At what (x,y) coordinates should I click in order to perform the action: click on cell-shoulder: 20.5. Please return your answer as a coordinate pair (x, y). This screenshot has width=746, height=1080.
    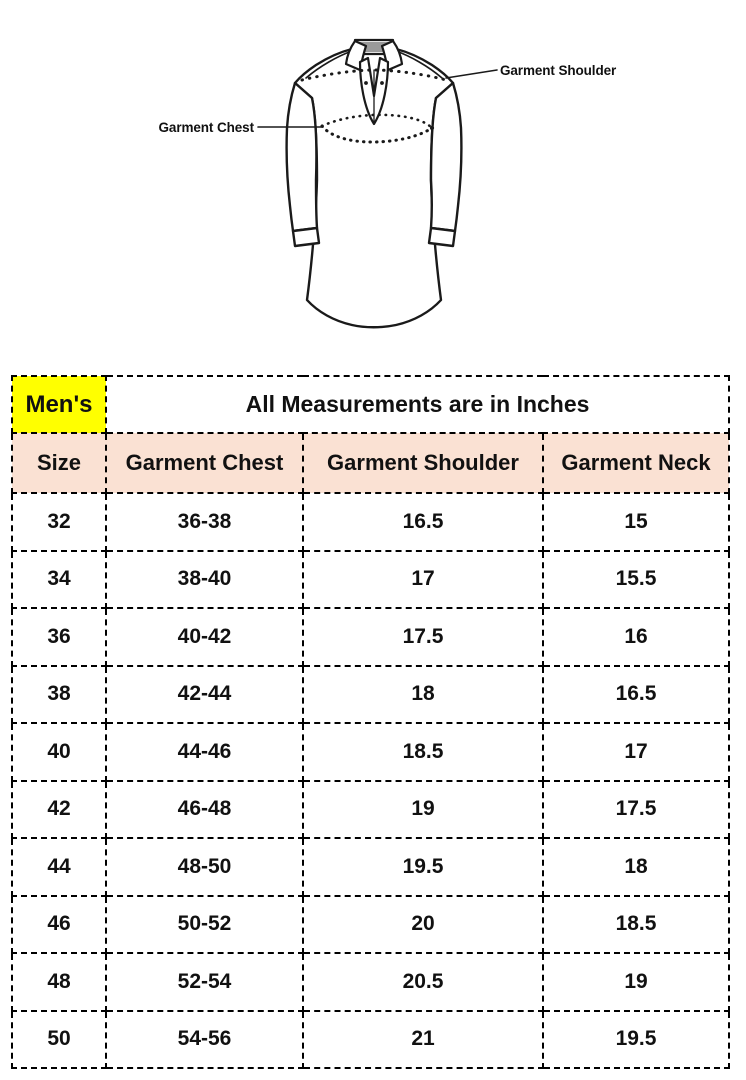
    Looking at the image, I should click on (423, 982).